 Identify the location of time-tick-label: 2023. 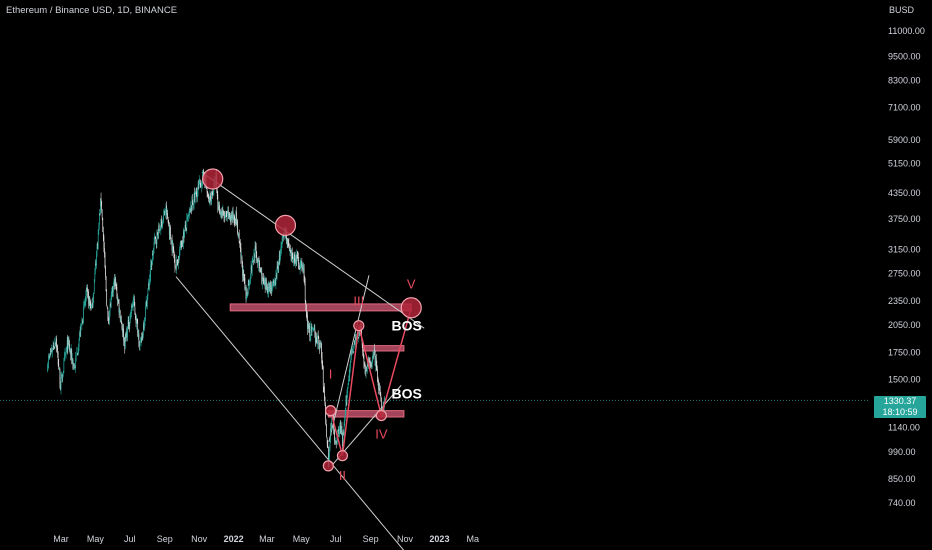
(439, 539).